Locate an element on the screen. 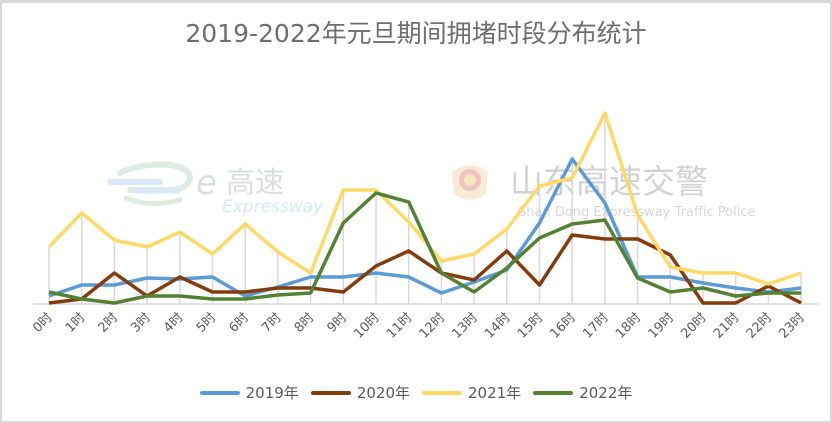 This screenshot has height=423, width=832. x-tick-label: 21时 is located at coordinates (726, 325).